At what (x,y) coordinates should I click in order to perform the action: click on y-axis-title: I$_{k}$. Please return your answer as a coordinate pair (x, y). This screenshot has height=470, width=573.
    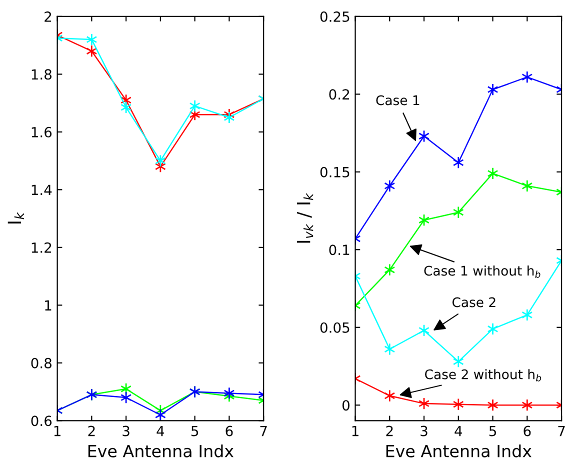
    Looking at the image, I should click on (16, 218).